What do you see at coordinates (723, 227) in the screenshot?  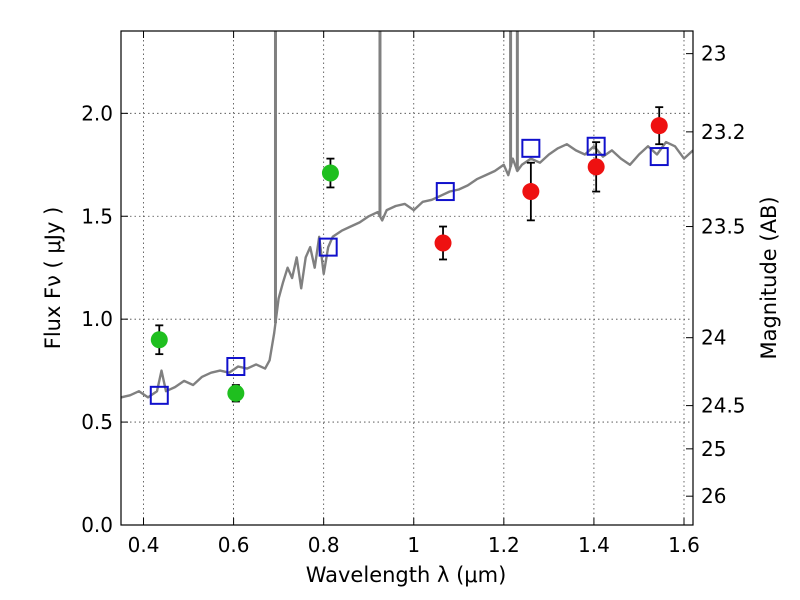 I see `y2-tick-label: 23.5` at bounding box center [723, 227].